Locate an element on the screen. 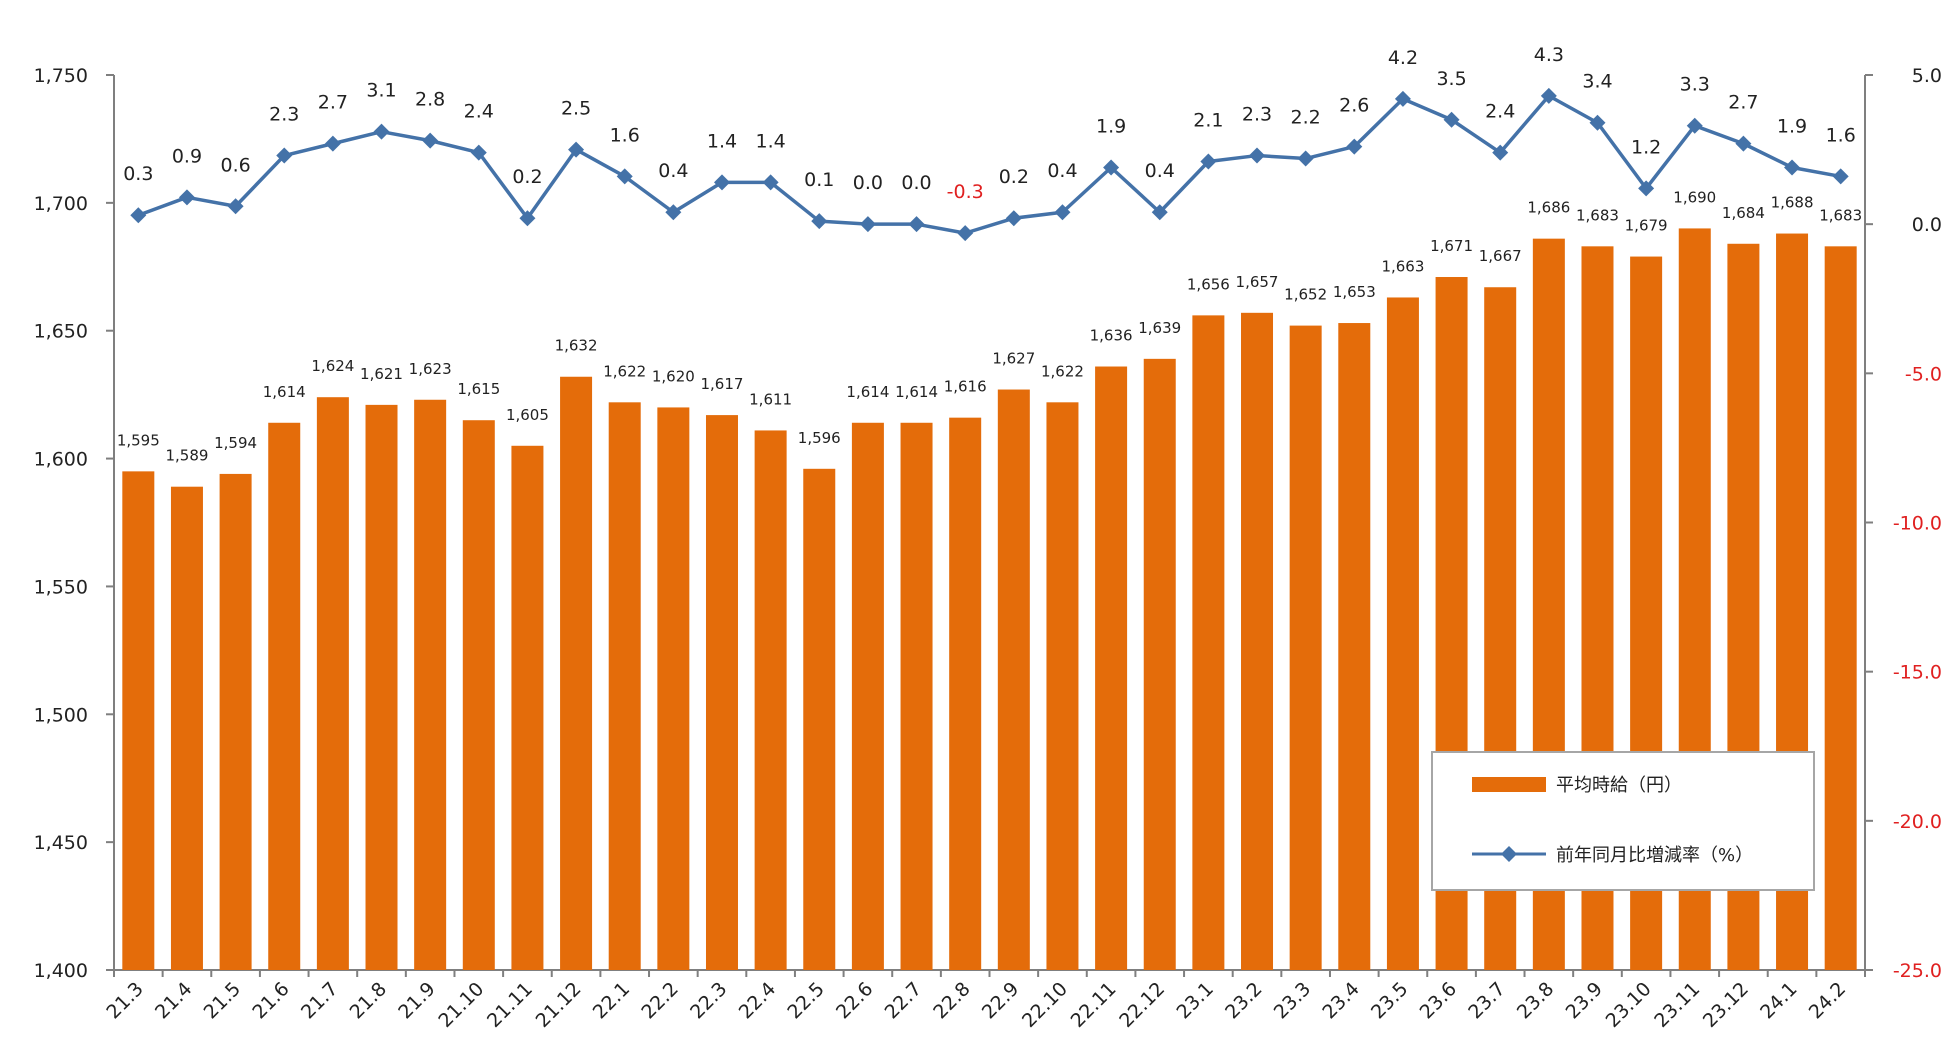 The width and height of the screenshot is (1950, 1047). x-tick-label: 21.6 is located at coordinates (270, 1000).